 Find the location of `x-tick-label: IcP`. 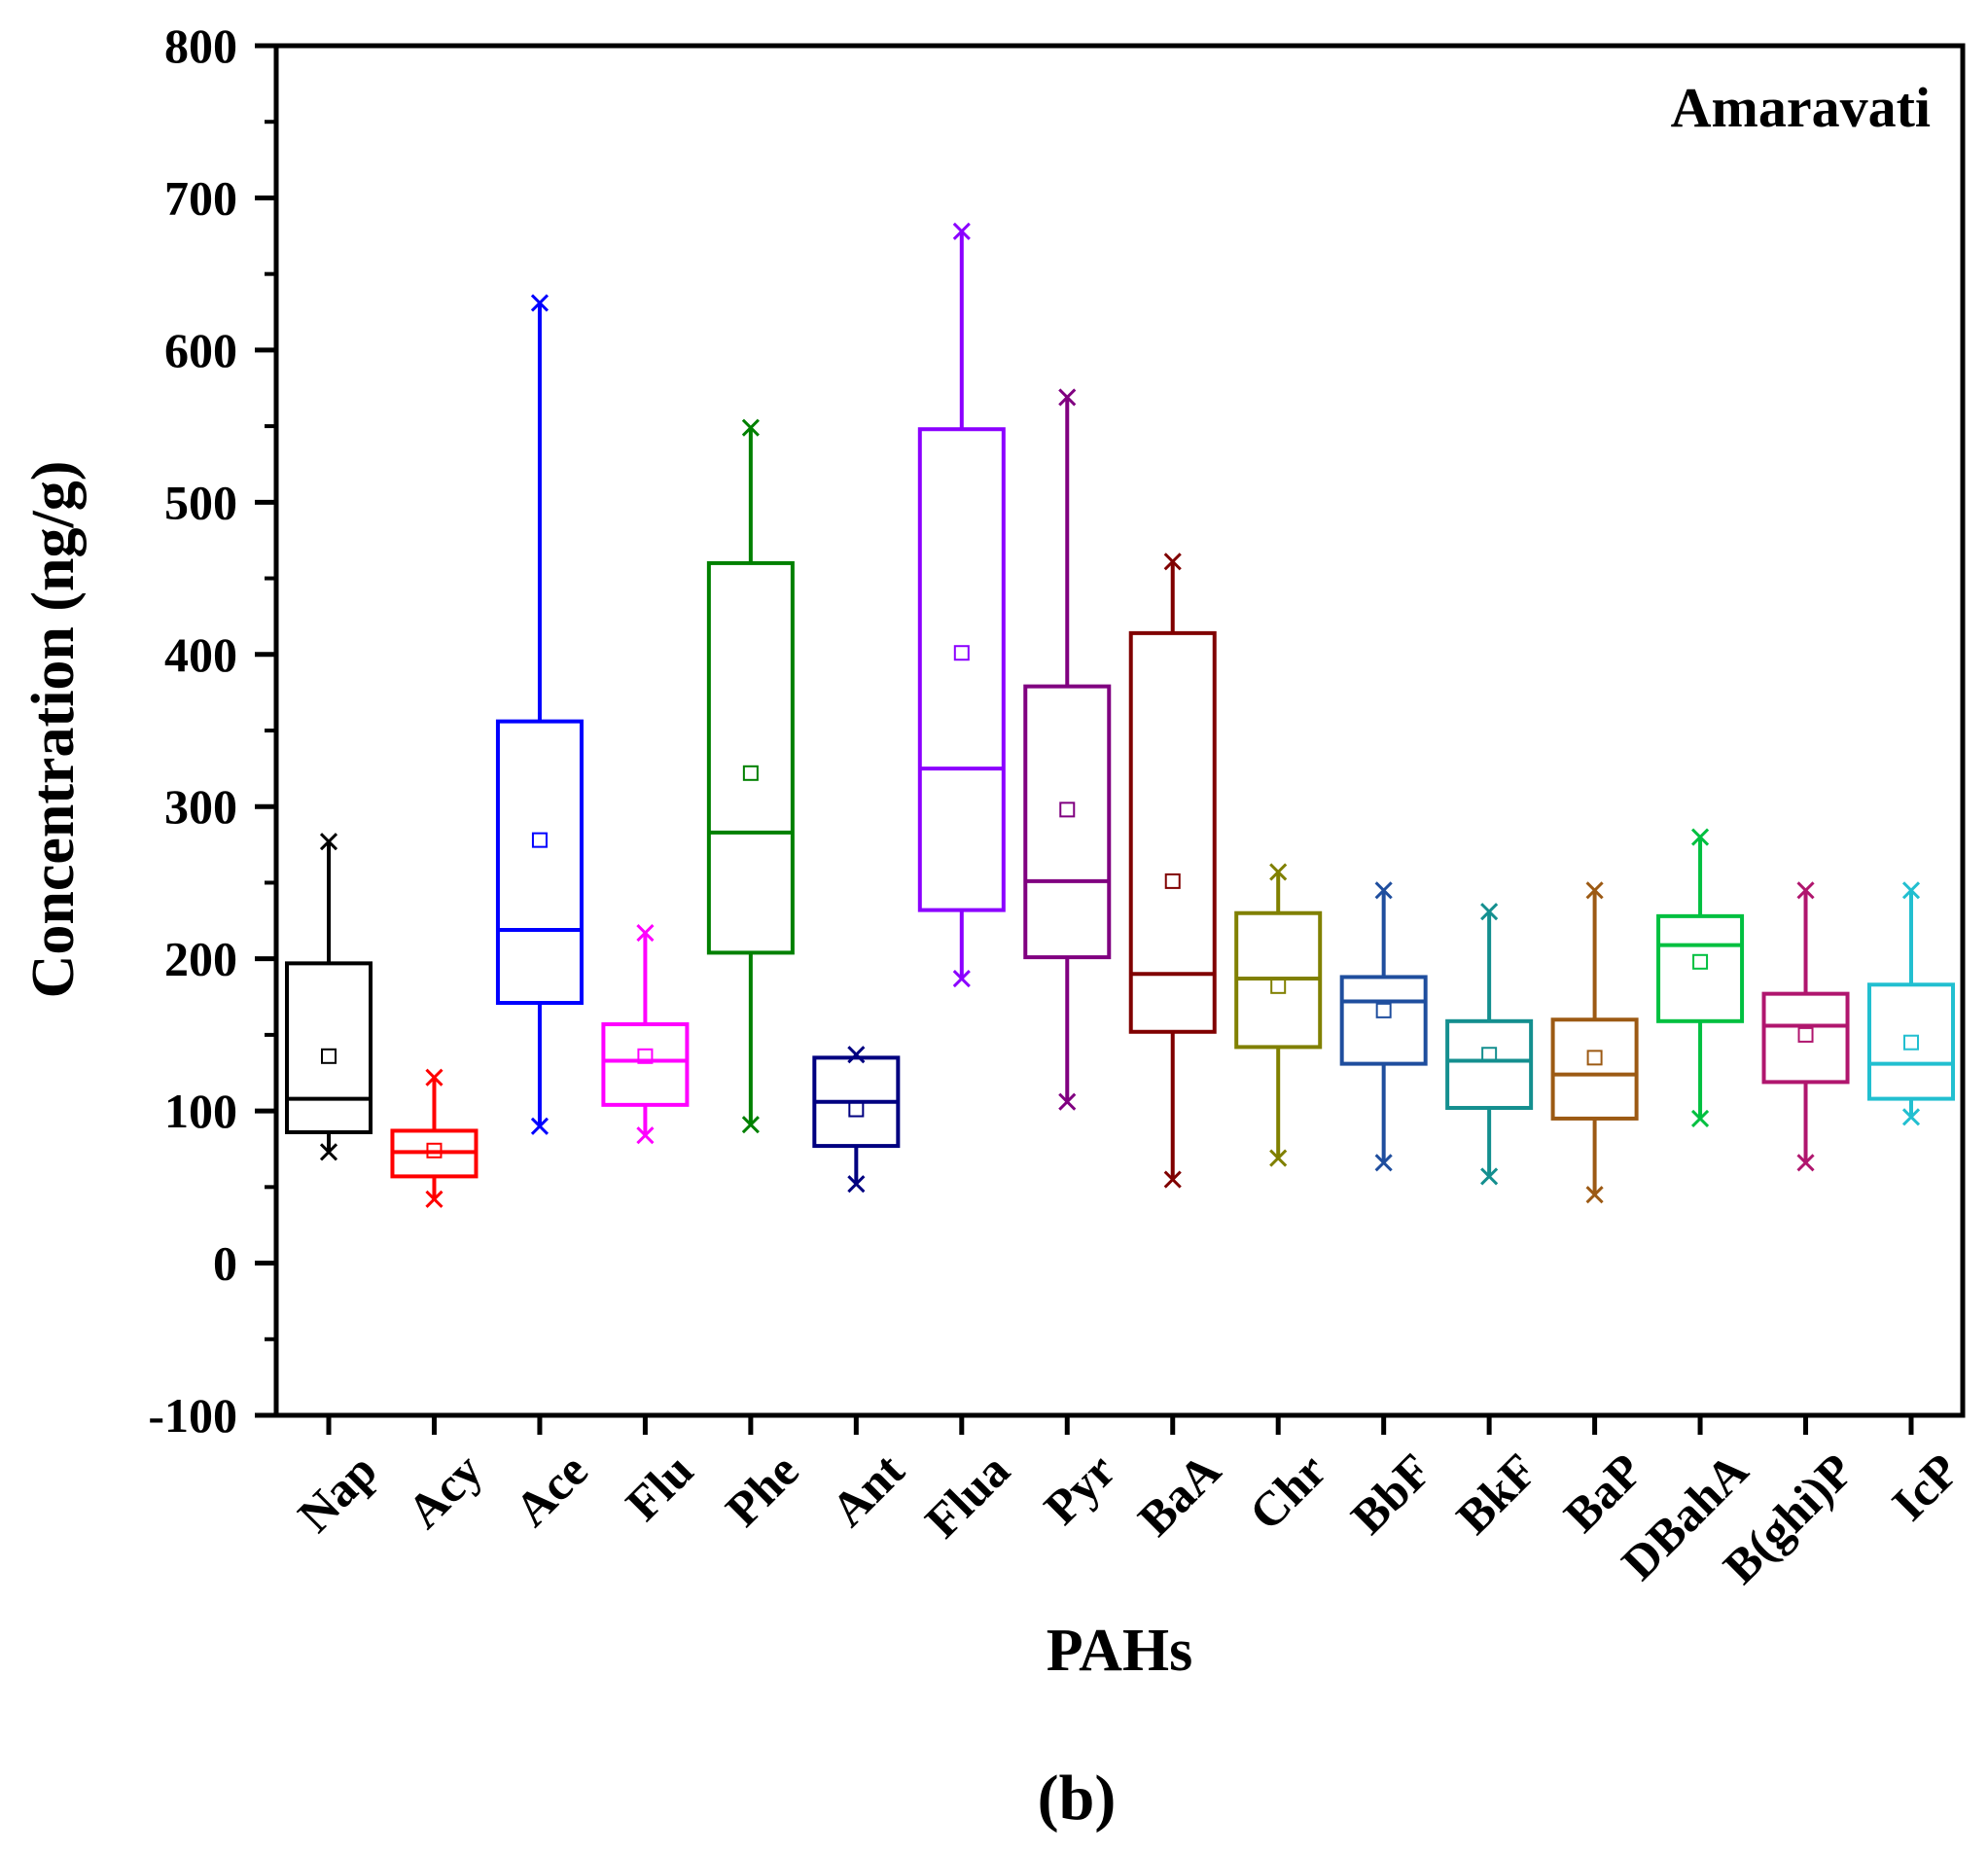

x-tick-label: IcP is located at coordinates (1925, 1487).